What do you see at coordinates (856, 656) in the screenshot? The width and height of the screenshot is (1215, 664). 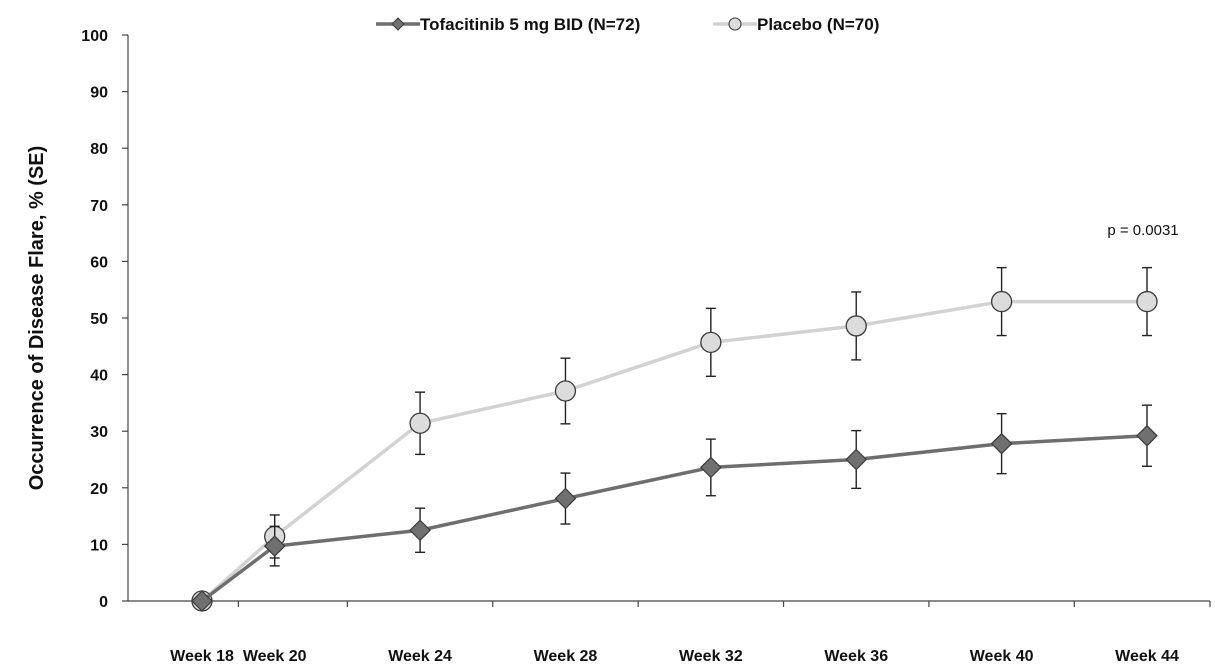 I see `x-tick-label: Week 36` at bounding box center [856, 656].